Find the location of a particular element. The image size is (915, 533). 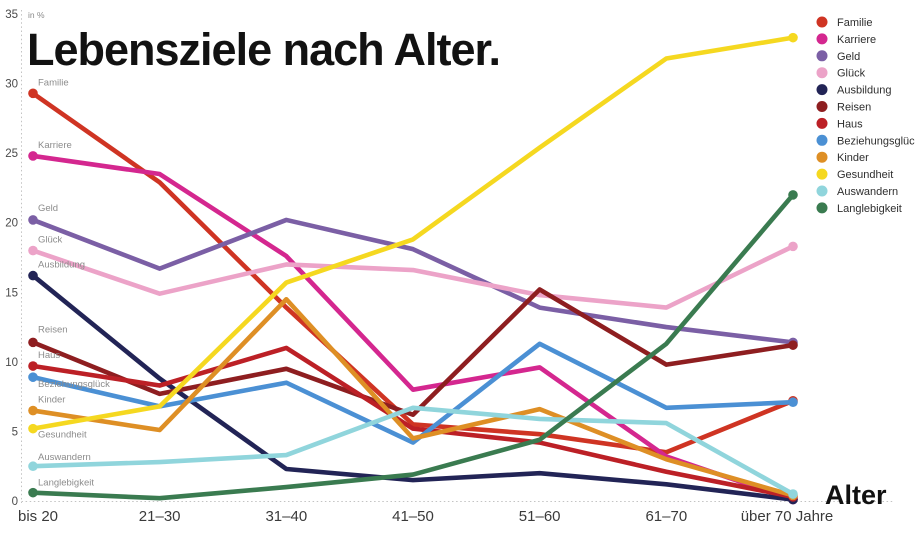

legend-swatch-karriere is located at coordinates (822, 39).